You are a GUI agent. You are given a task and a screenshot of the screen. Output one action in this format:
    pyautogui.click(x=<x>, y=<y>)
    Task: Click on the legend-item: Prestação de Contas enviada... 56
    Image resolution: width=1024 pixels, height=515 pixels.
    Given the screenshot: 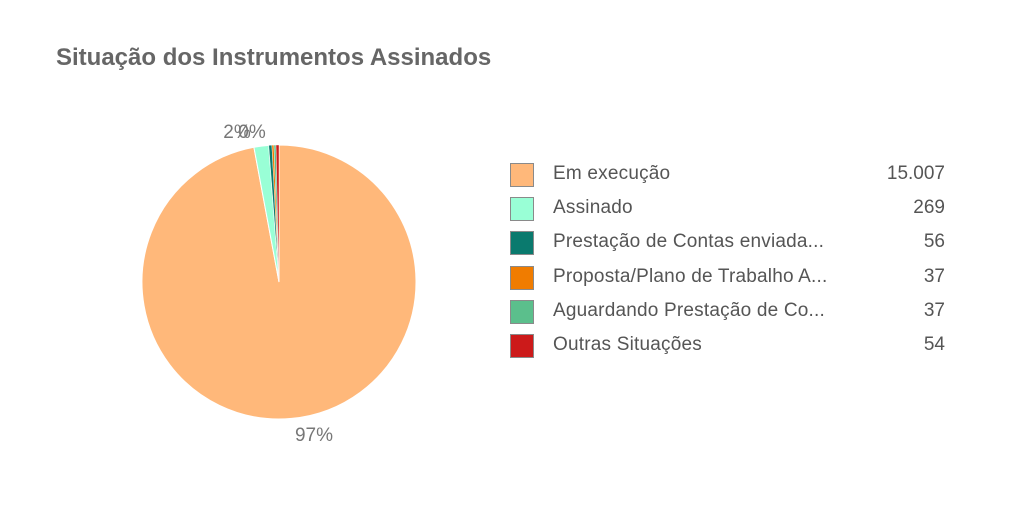 What is the action you would take?
    pyautogui.click(x=730, y=243)
    